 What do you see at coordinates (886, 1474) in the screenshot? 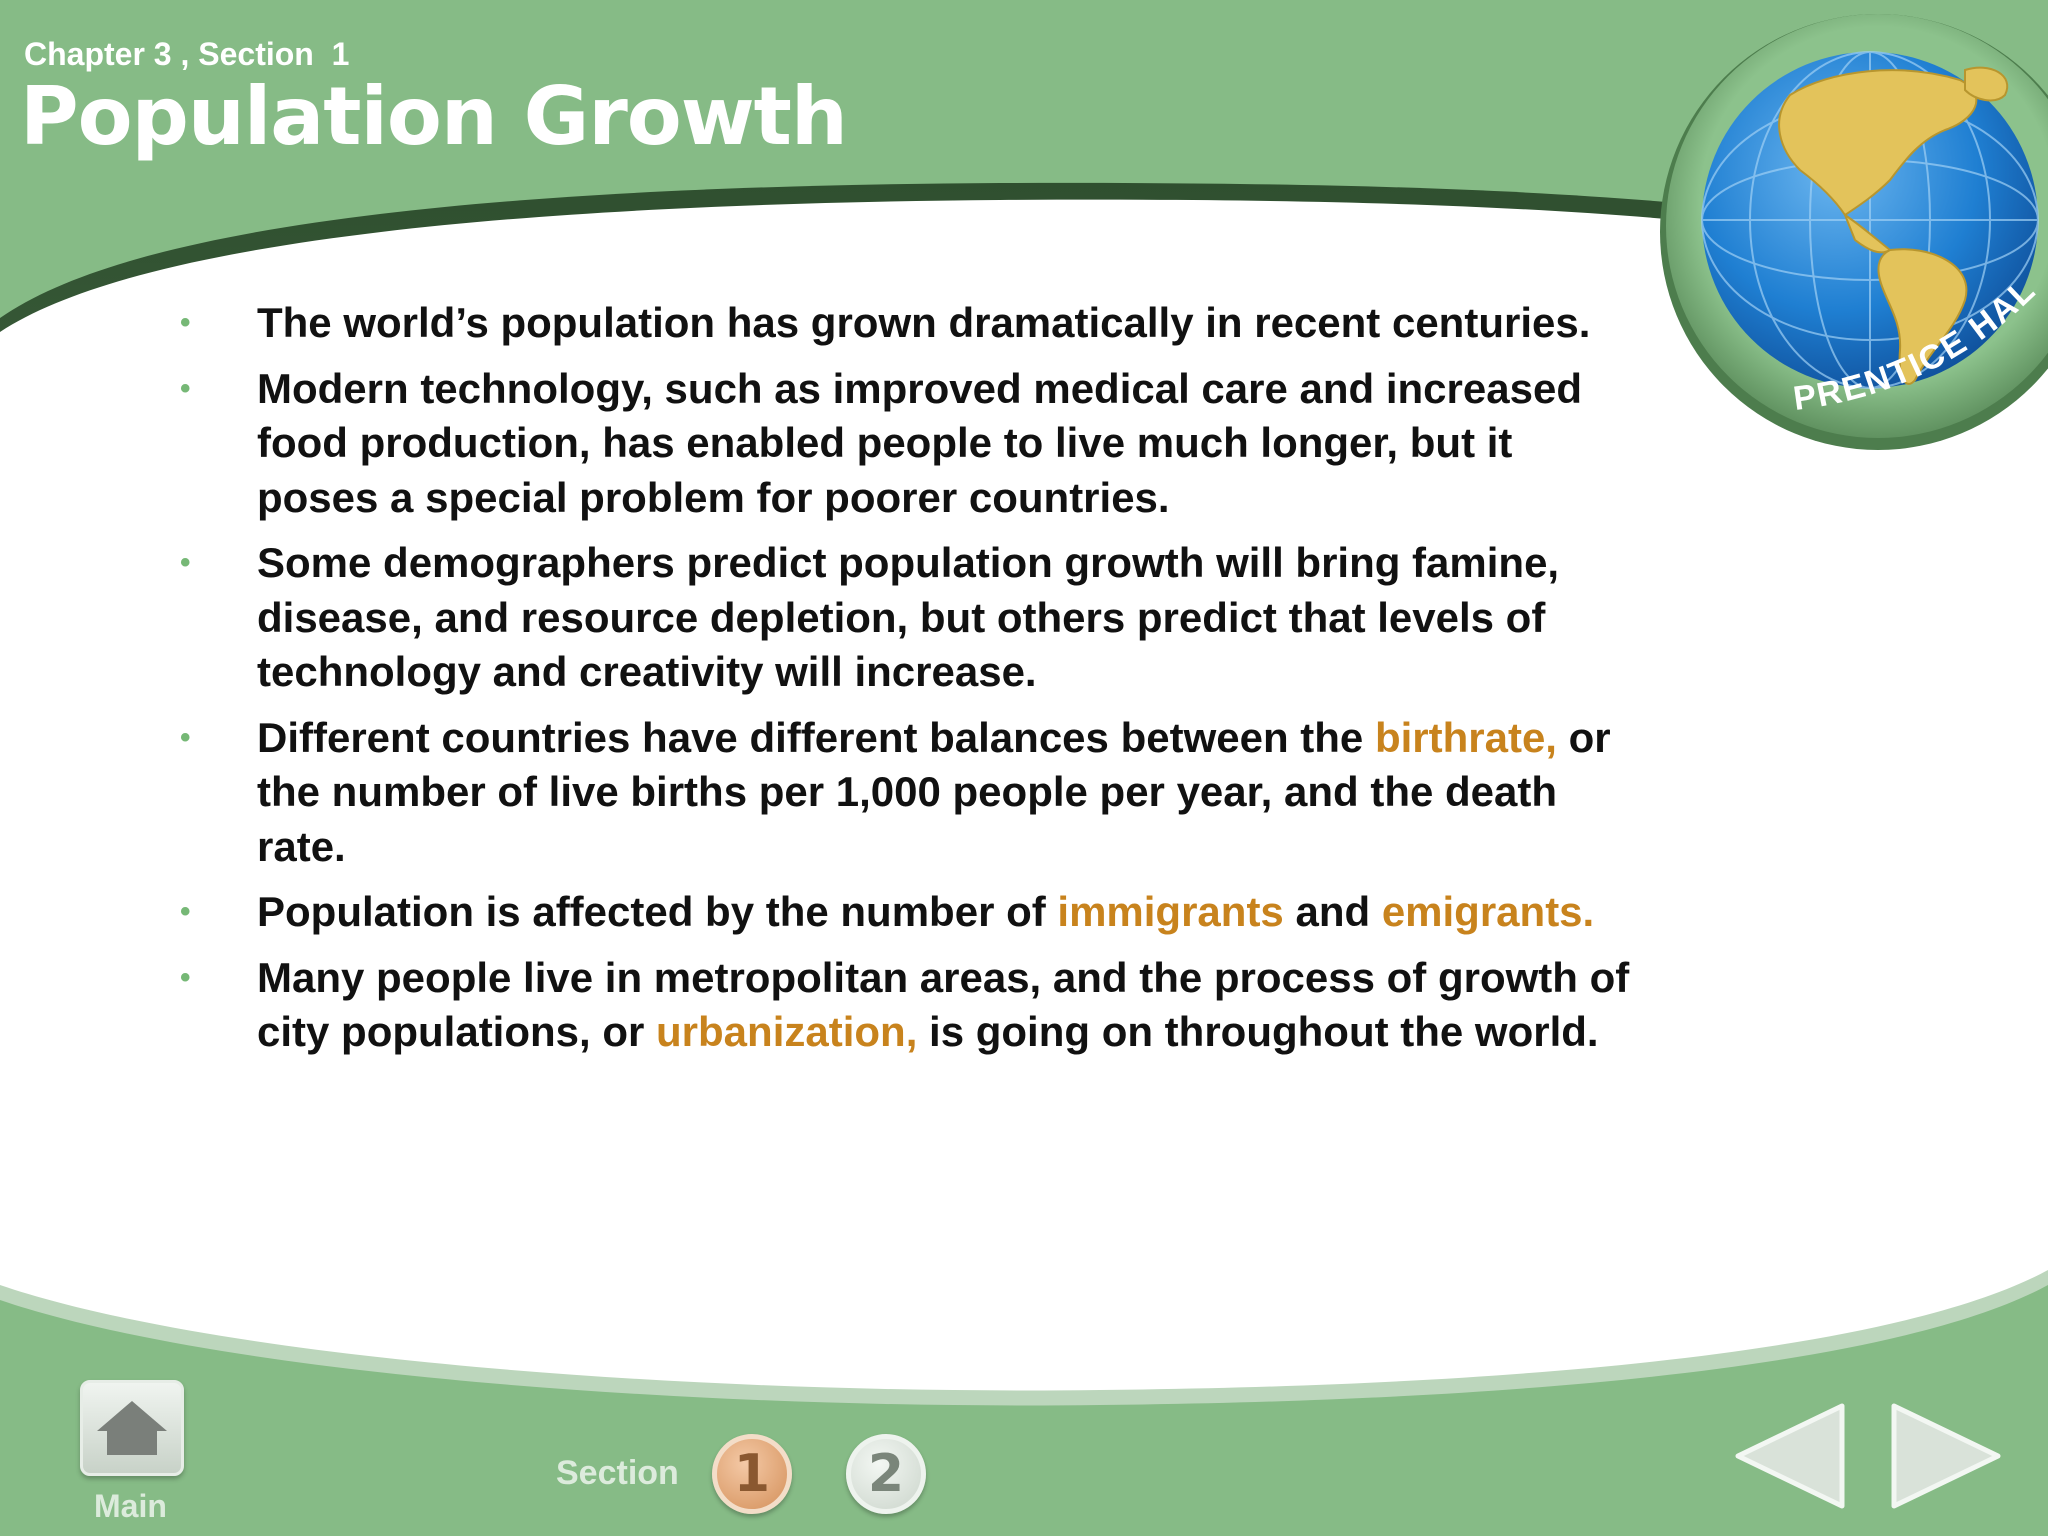
I see `section-2-button: 2` at bounding box center [886, 1474].